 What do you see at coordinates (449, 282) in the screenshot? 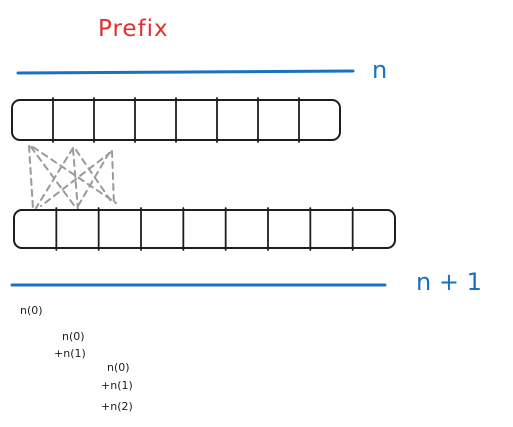
I see `bottom-size-label: n + 1` at bounding box center [449, 282].